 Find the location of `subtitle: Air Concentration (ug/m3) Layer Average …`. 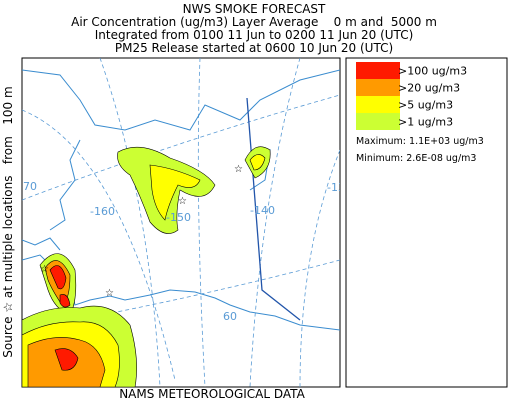

subtitle: Air Concentration (ug/m3) Layer Average … is located at coordinates (254, 22).